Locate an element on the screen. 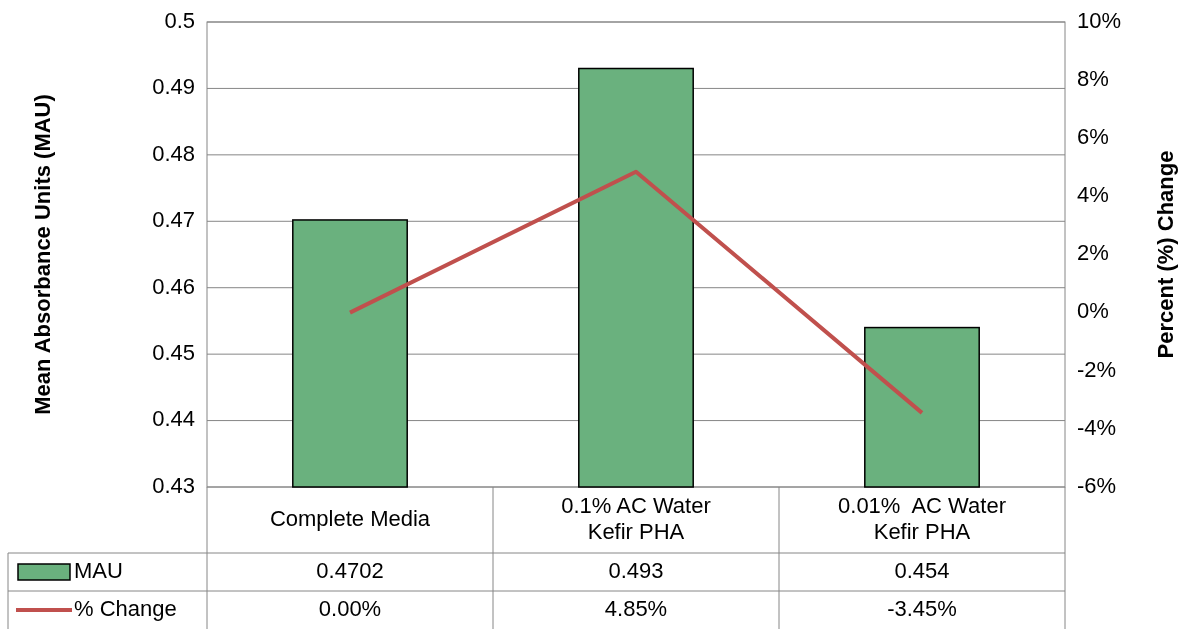  y2-tick-label: 0% is located at coordinates (1093, 311).